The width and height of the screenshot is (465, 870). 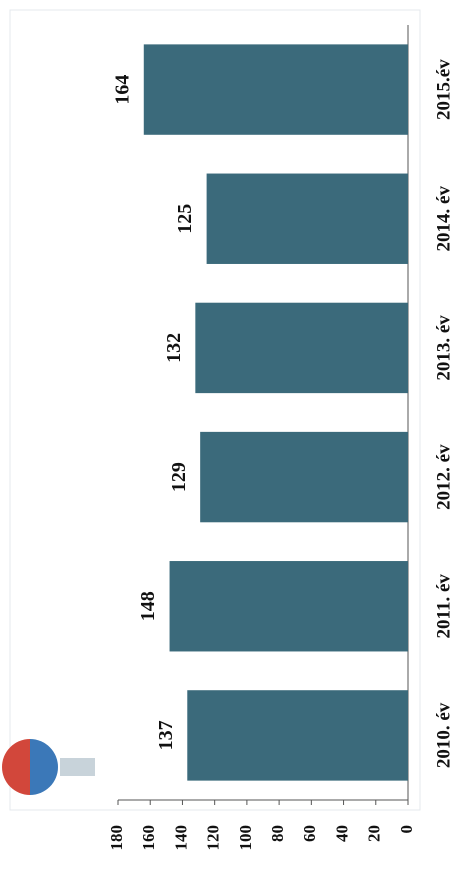 What do you see at coordinates (48, 767) in the screenshot?
I see `logo` at bounding box center [48, 767].